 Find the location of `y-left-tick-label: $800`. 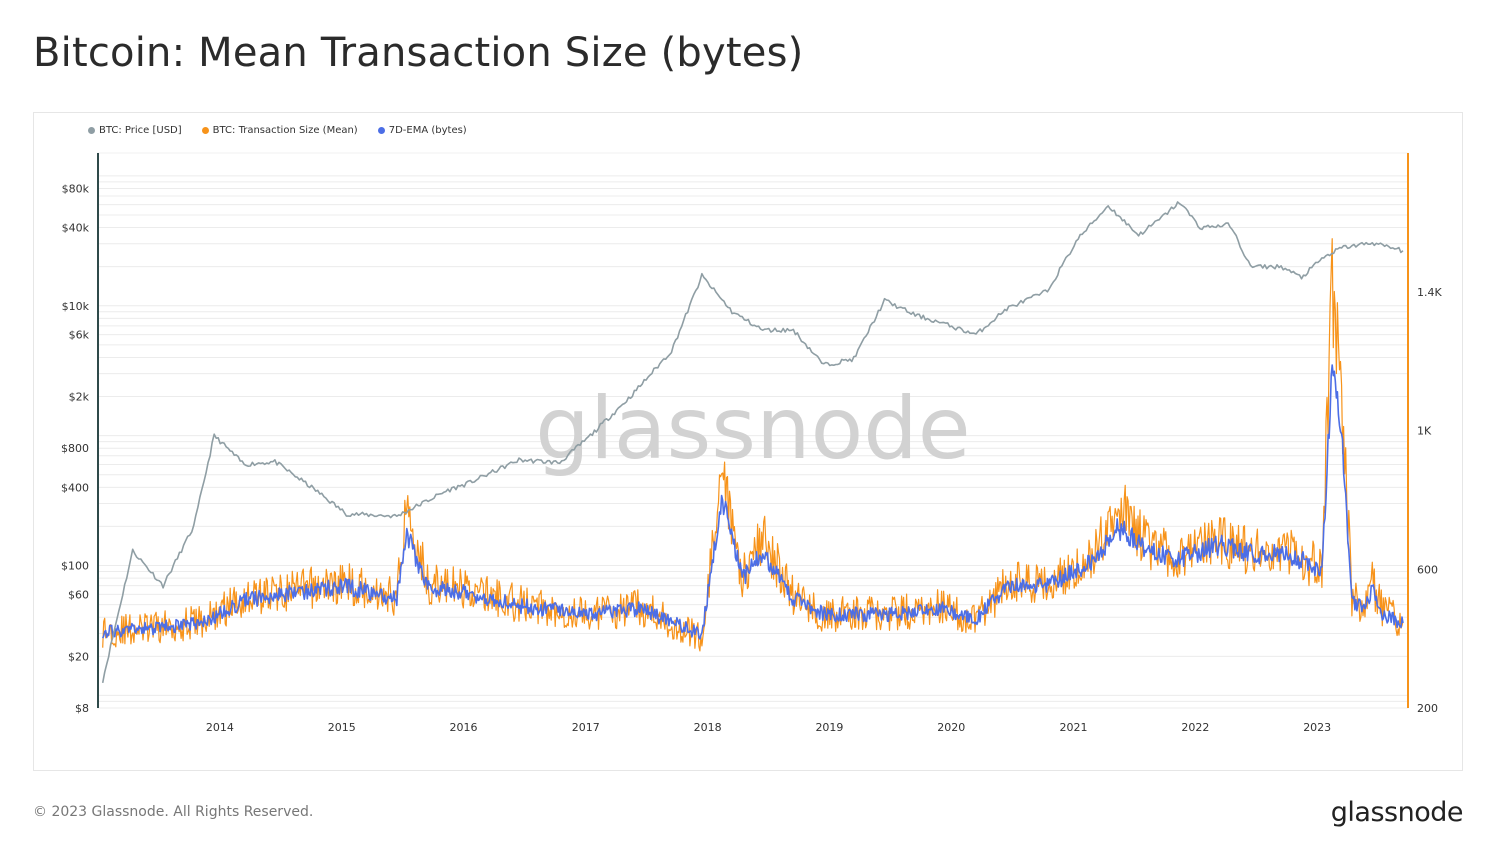

y-left-tick-label: $800 is located at coordinates (75, 448).